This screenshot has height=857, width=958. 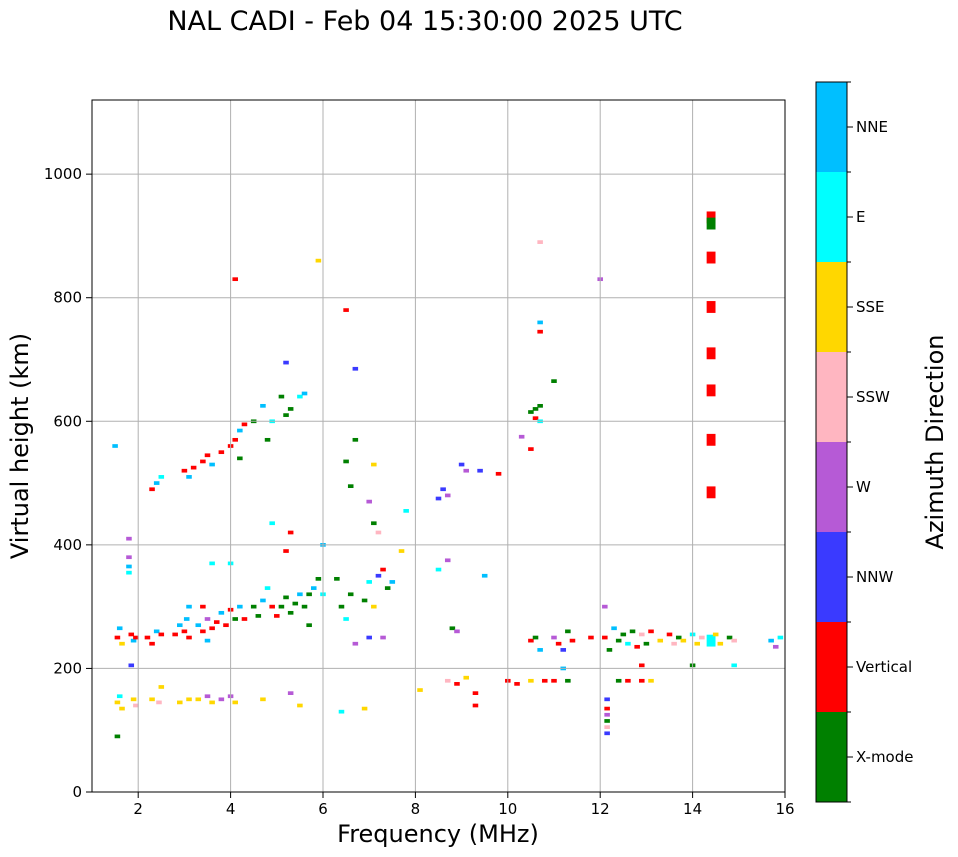 What do you see at coordinates (863, 487) in the screenshot?
I see `colorbar-tick-label: W` at bounding box center [863, 487].